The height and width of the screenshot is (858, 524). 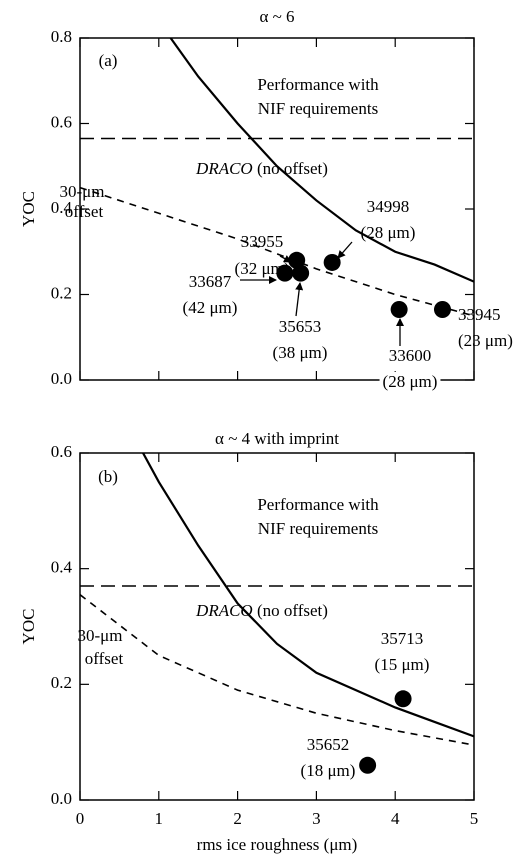 I want to click on point-label: 34998, so click(x=388, y=206).